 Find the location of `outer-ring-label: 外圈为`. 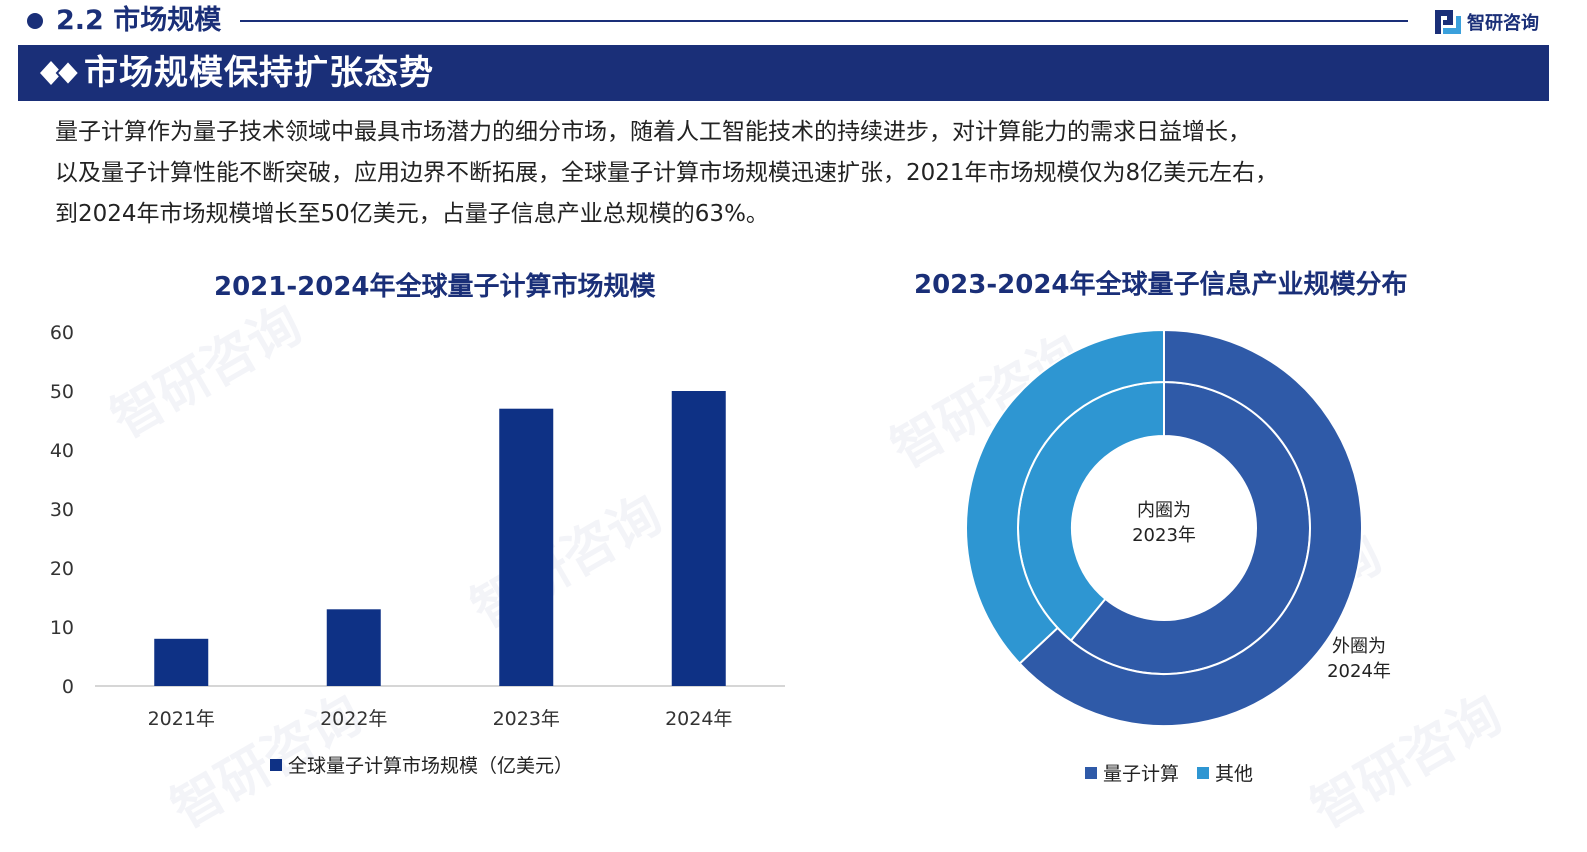

outer-ring-label: 外圈为 is located at coordinates (1359, 646).